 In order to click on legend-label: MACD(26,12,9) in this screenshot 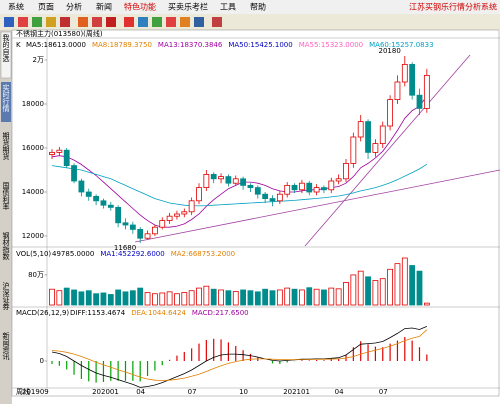, I will do `click(42, 313)`.